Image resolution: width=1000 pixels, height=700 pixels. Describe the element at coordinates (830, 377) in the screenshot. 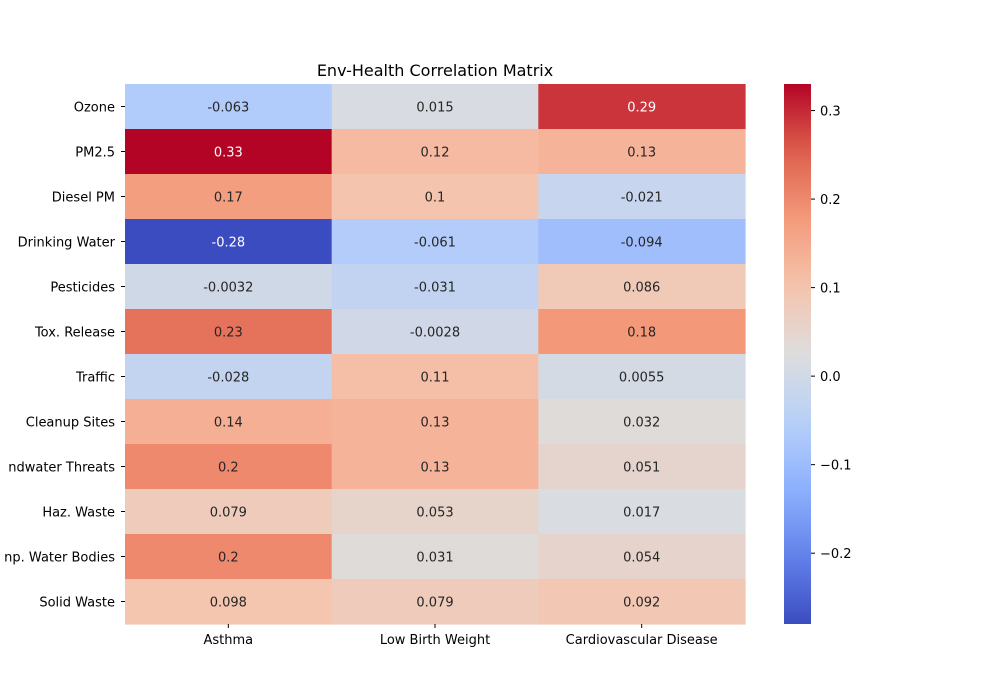

I see `colorbar-tick-label: 0.0` at that location.